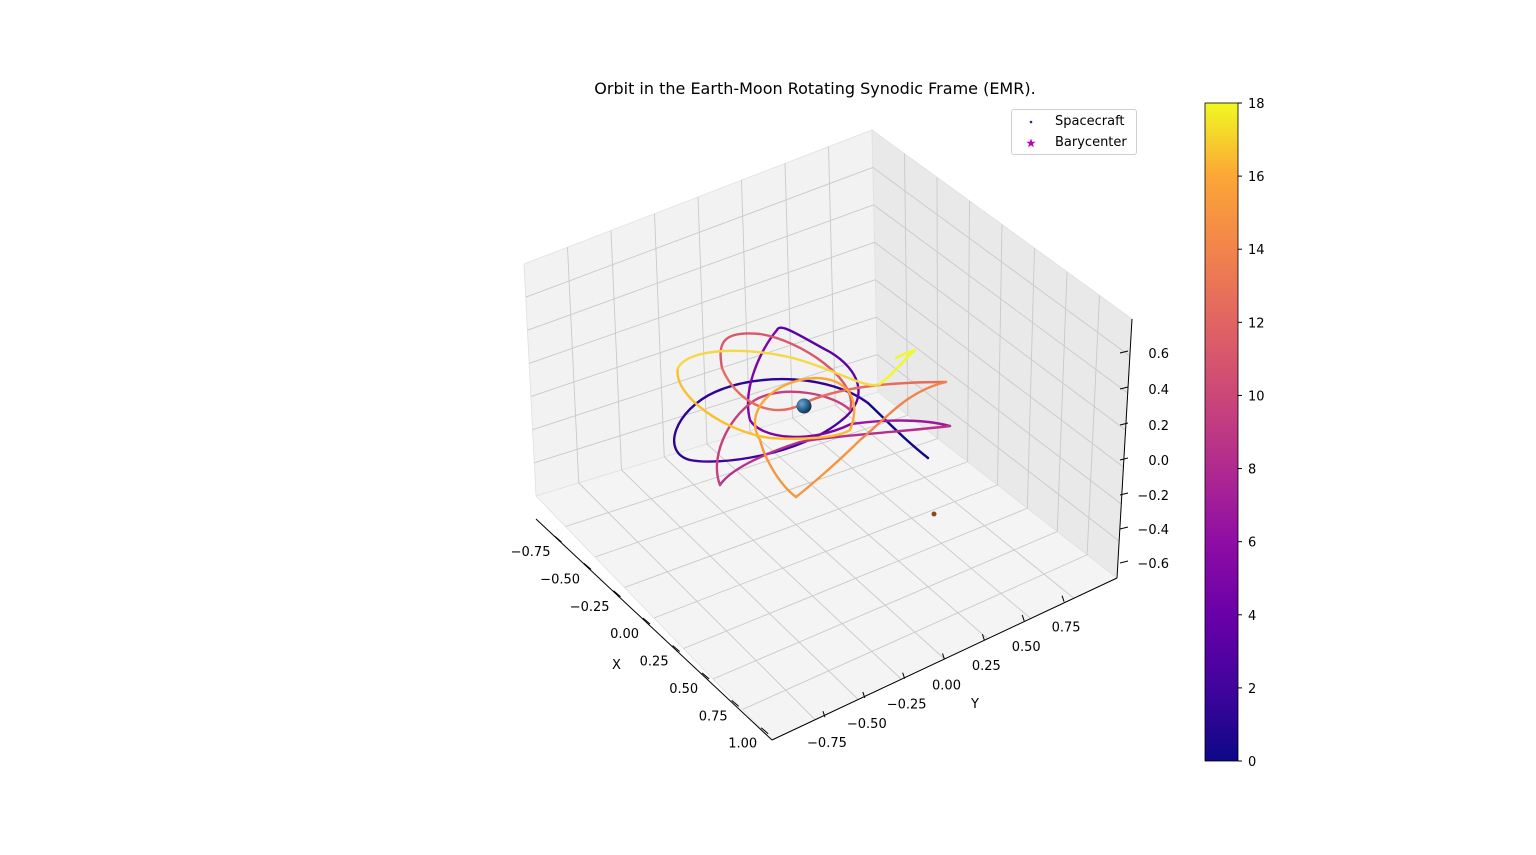 The height and width of the screenshot is (855, 1536). I want to click on y-tick-label: −0.50, so click(867, 724).